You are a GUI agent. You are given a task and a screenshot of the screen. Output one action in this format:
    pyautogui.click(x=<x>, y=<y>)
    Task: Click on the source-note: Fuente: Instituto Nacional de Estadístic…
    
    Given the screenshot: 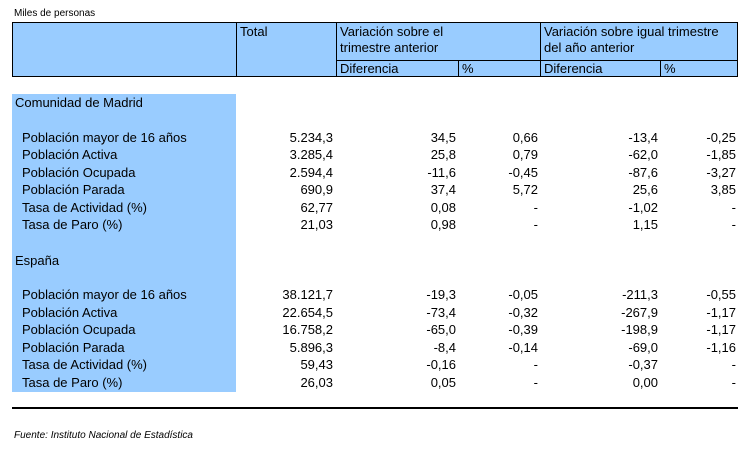 What is the action you would take?
    pyautogui.click(x=103, y=435)
    